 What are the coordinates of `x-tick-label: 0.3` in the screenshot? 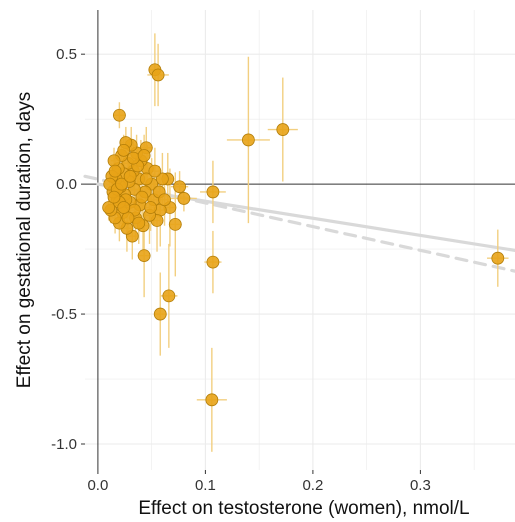 It's located at (420, 485).